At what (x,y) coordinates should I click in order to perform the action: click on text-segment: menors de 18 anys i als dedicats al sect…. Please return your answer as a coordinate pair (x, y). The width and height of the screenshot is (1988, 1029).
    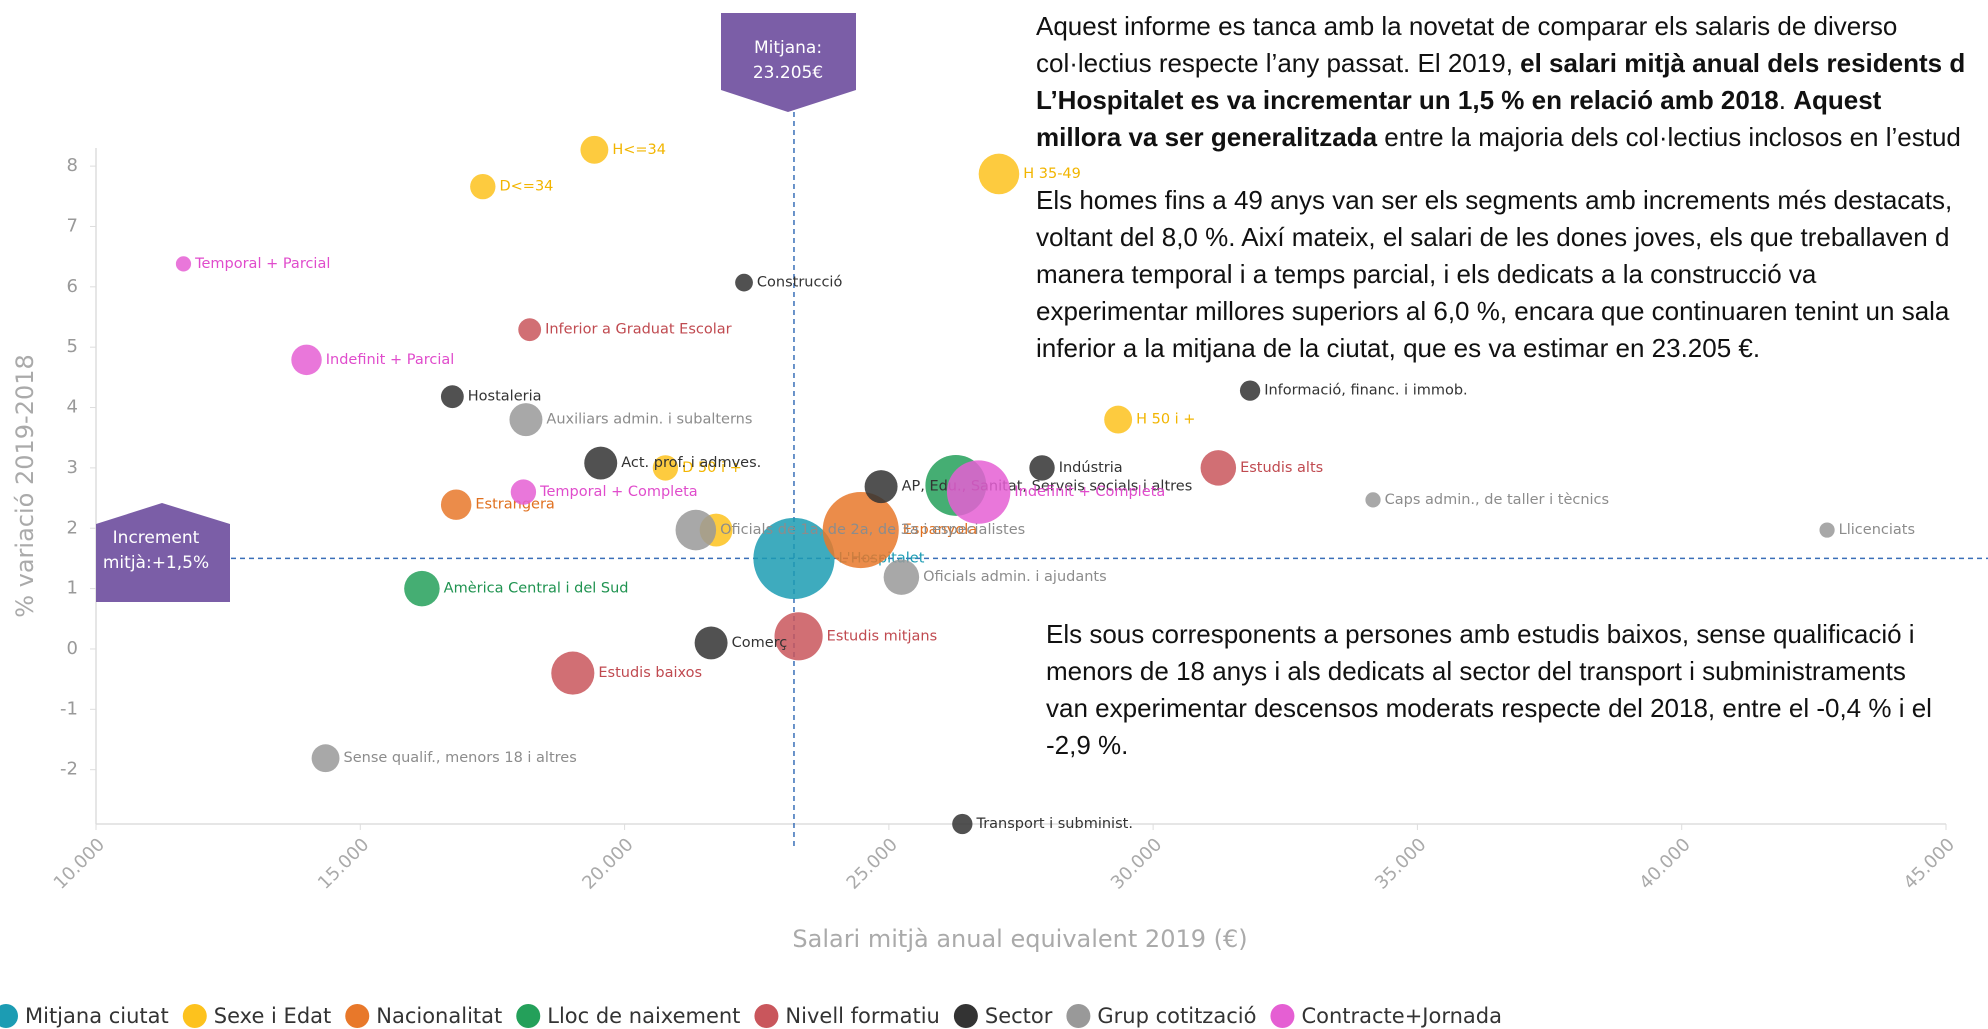
    Looking at the image, I should click on (1476, 671).